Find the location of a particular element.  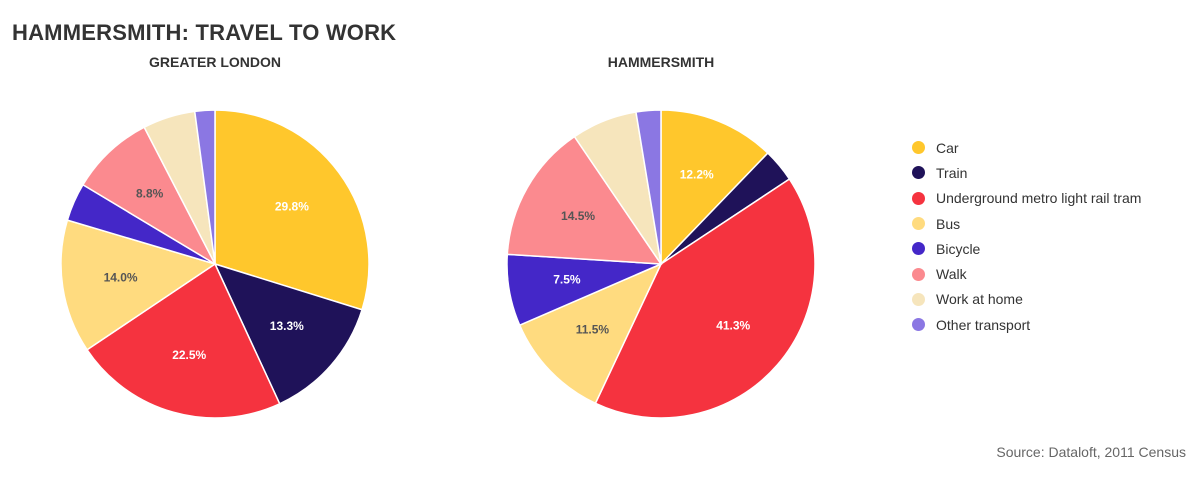

page-title: HAMMERSMITH: TRAVEL TO WORK is located at coordinates (204, 32).